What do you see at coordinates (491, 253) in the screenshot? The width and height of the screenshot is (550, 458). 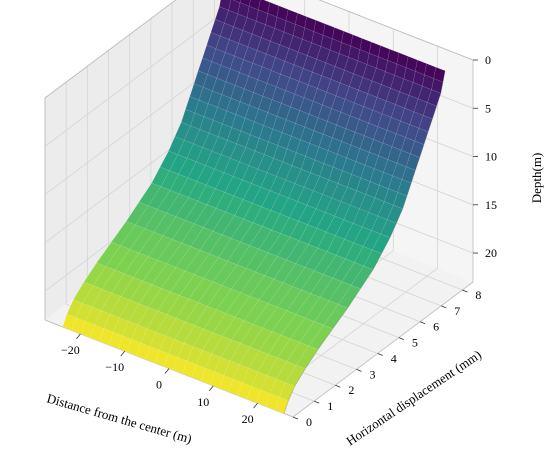 I see `z-tick-label: 20` at bounding box center [491, 253].